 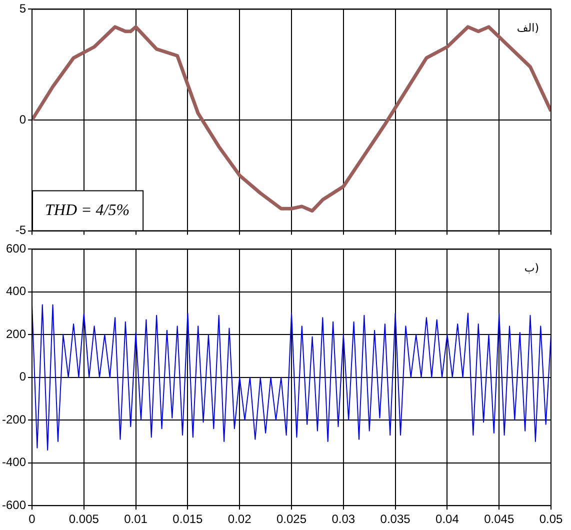 I want to click on x-tick-label: 0.045, so click(x=499, y=519).